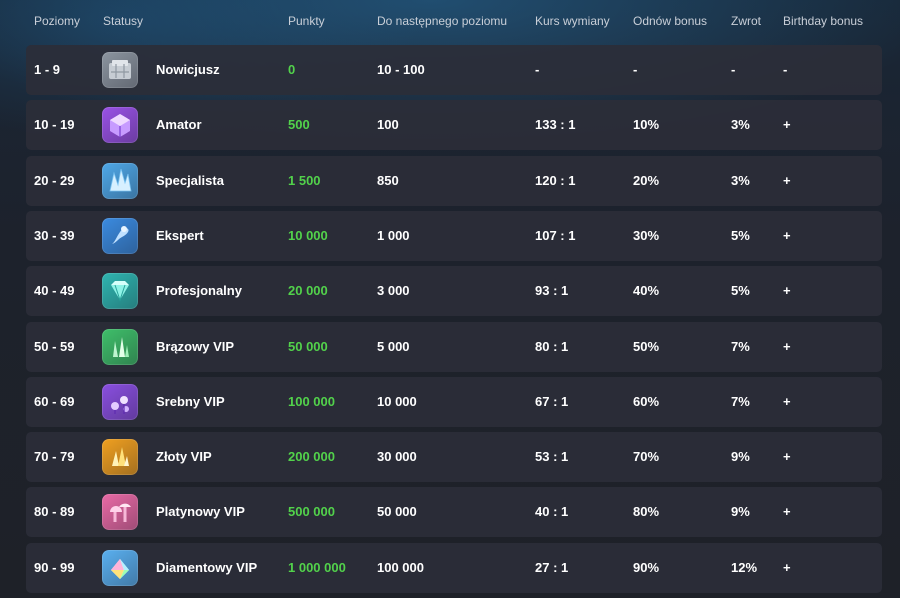  I want to click on level-range: 40 - 49, so click(54, 290).